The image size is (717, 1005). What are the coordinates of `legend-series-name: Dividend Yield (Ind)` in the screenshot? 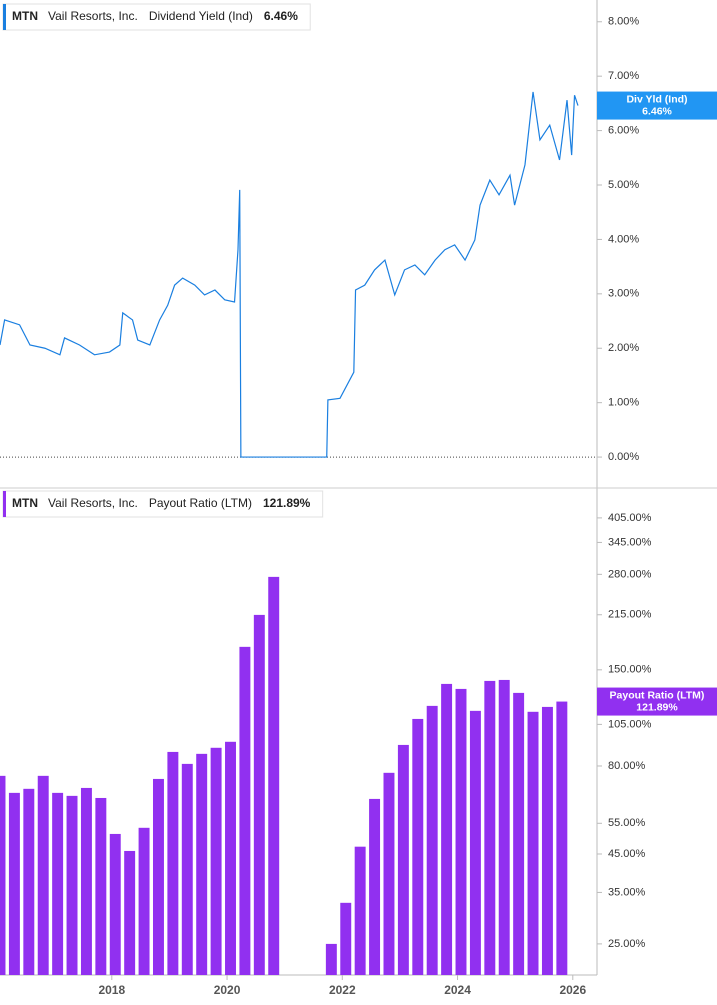 It's located at (201, 16).